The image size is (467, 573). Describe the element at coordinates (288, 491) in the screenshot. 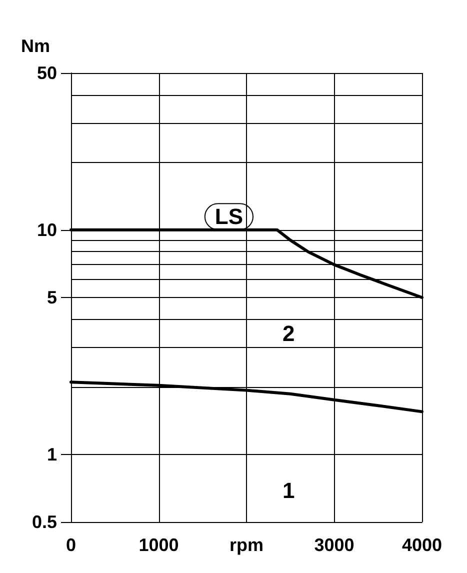

I see `annotation: 1` at that location.